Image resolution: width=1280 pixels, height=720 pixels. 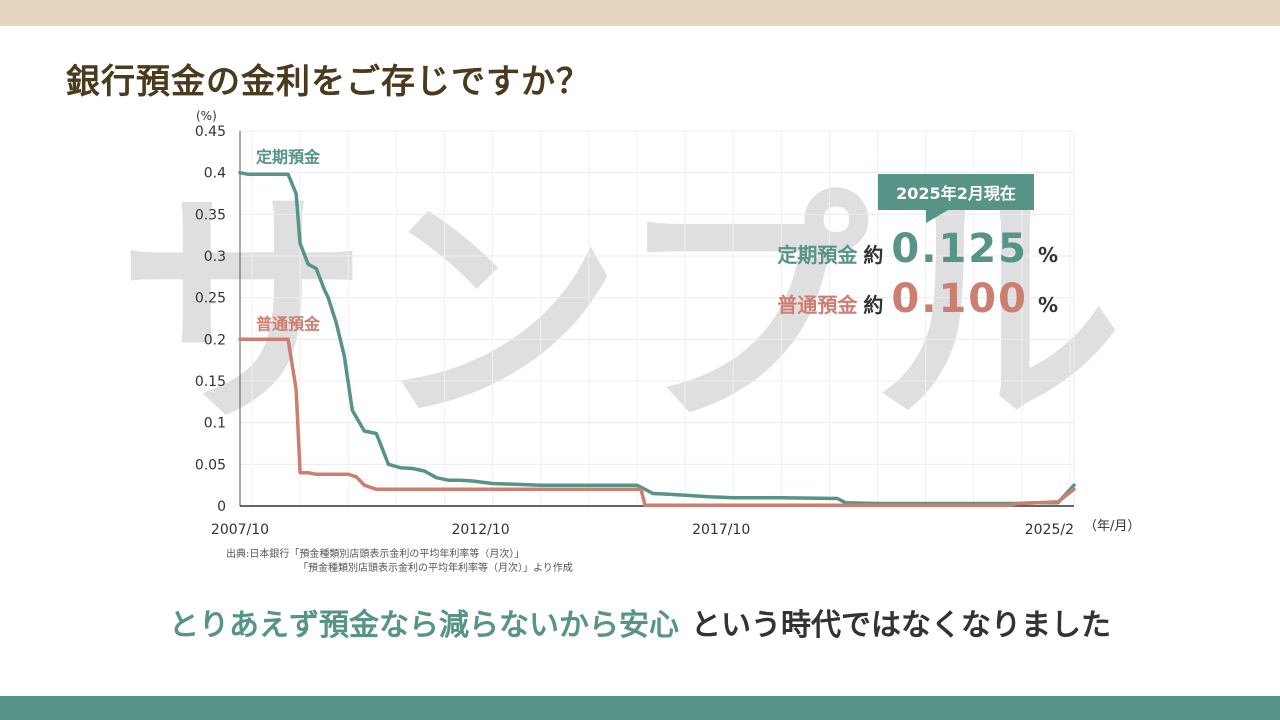 I want to click on source-line-2: 「預金種類別店頭表示金利の平均年利率等（月次）」より作成, so click(x=435, y=568).